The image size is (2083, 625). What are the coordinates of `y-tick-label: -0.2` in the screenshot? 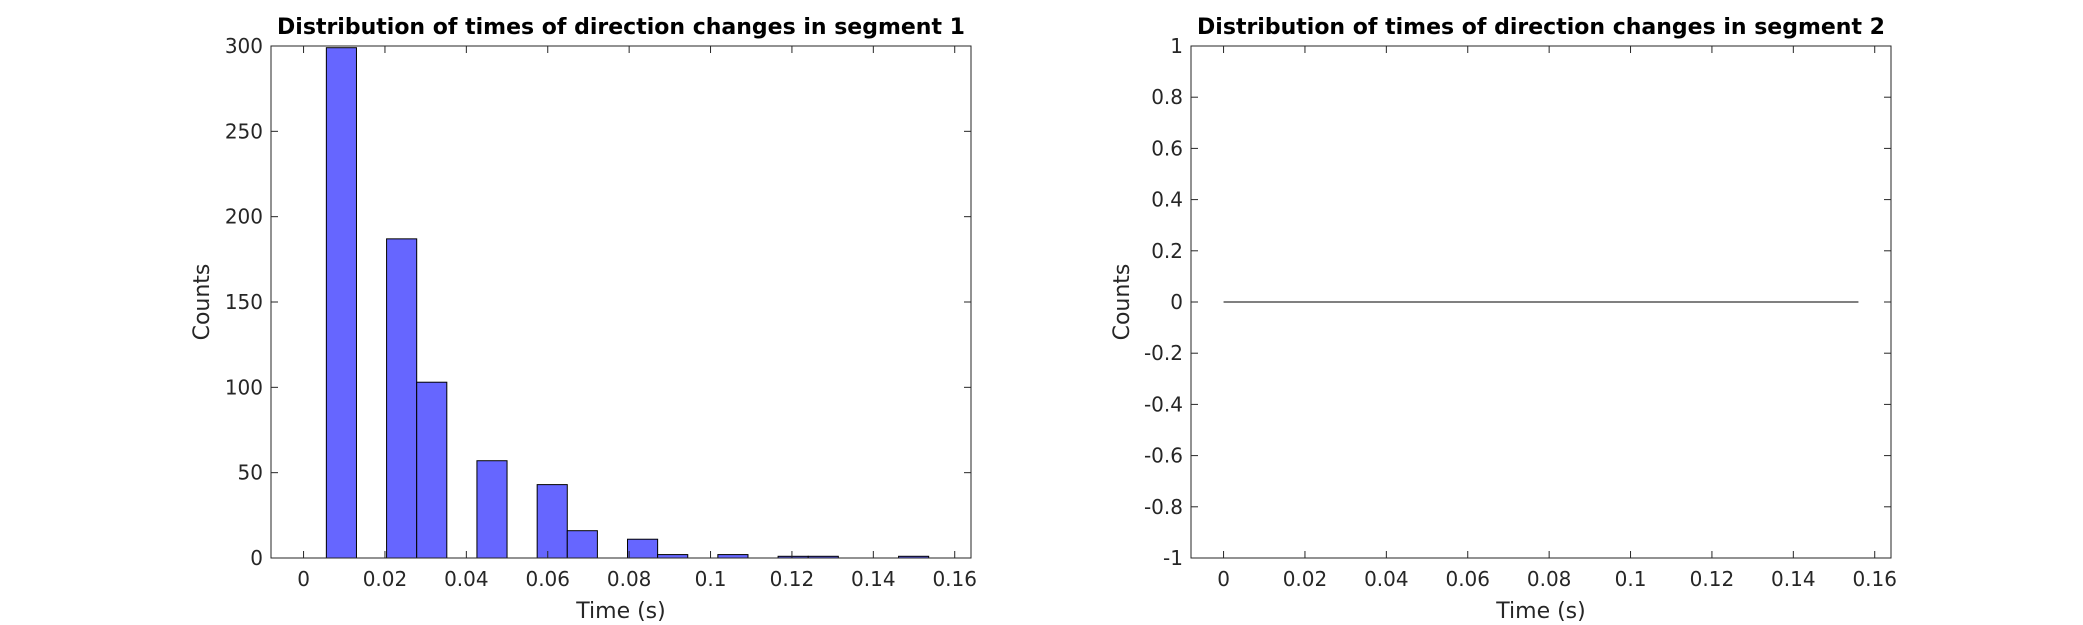 It's located at (1163, 353).